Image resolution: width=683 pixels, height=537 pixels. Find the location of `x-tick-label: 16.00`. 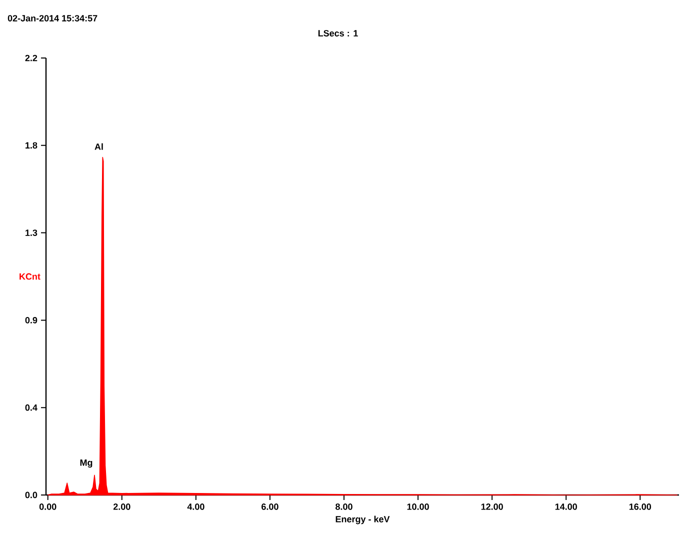

x-tick-label: 16.00 is located at coordinates (640, 507).